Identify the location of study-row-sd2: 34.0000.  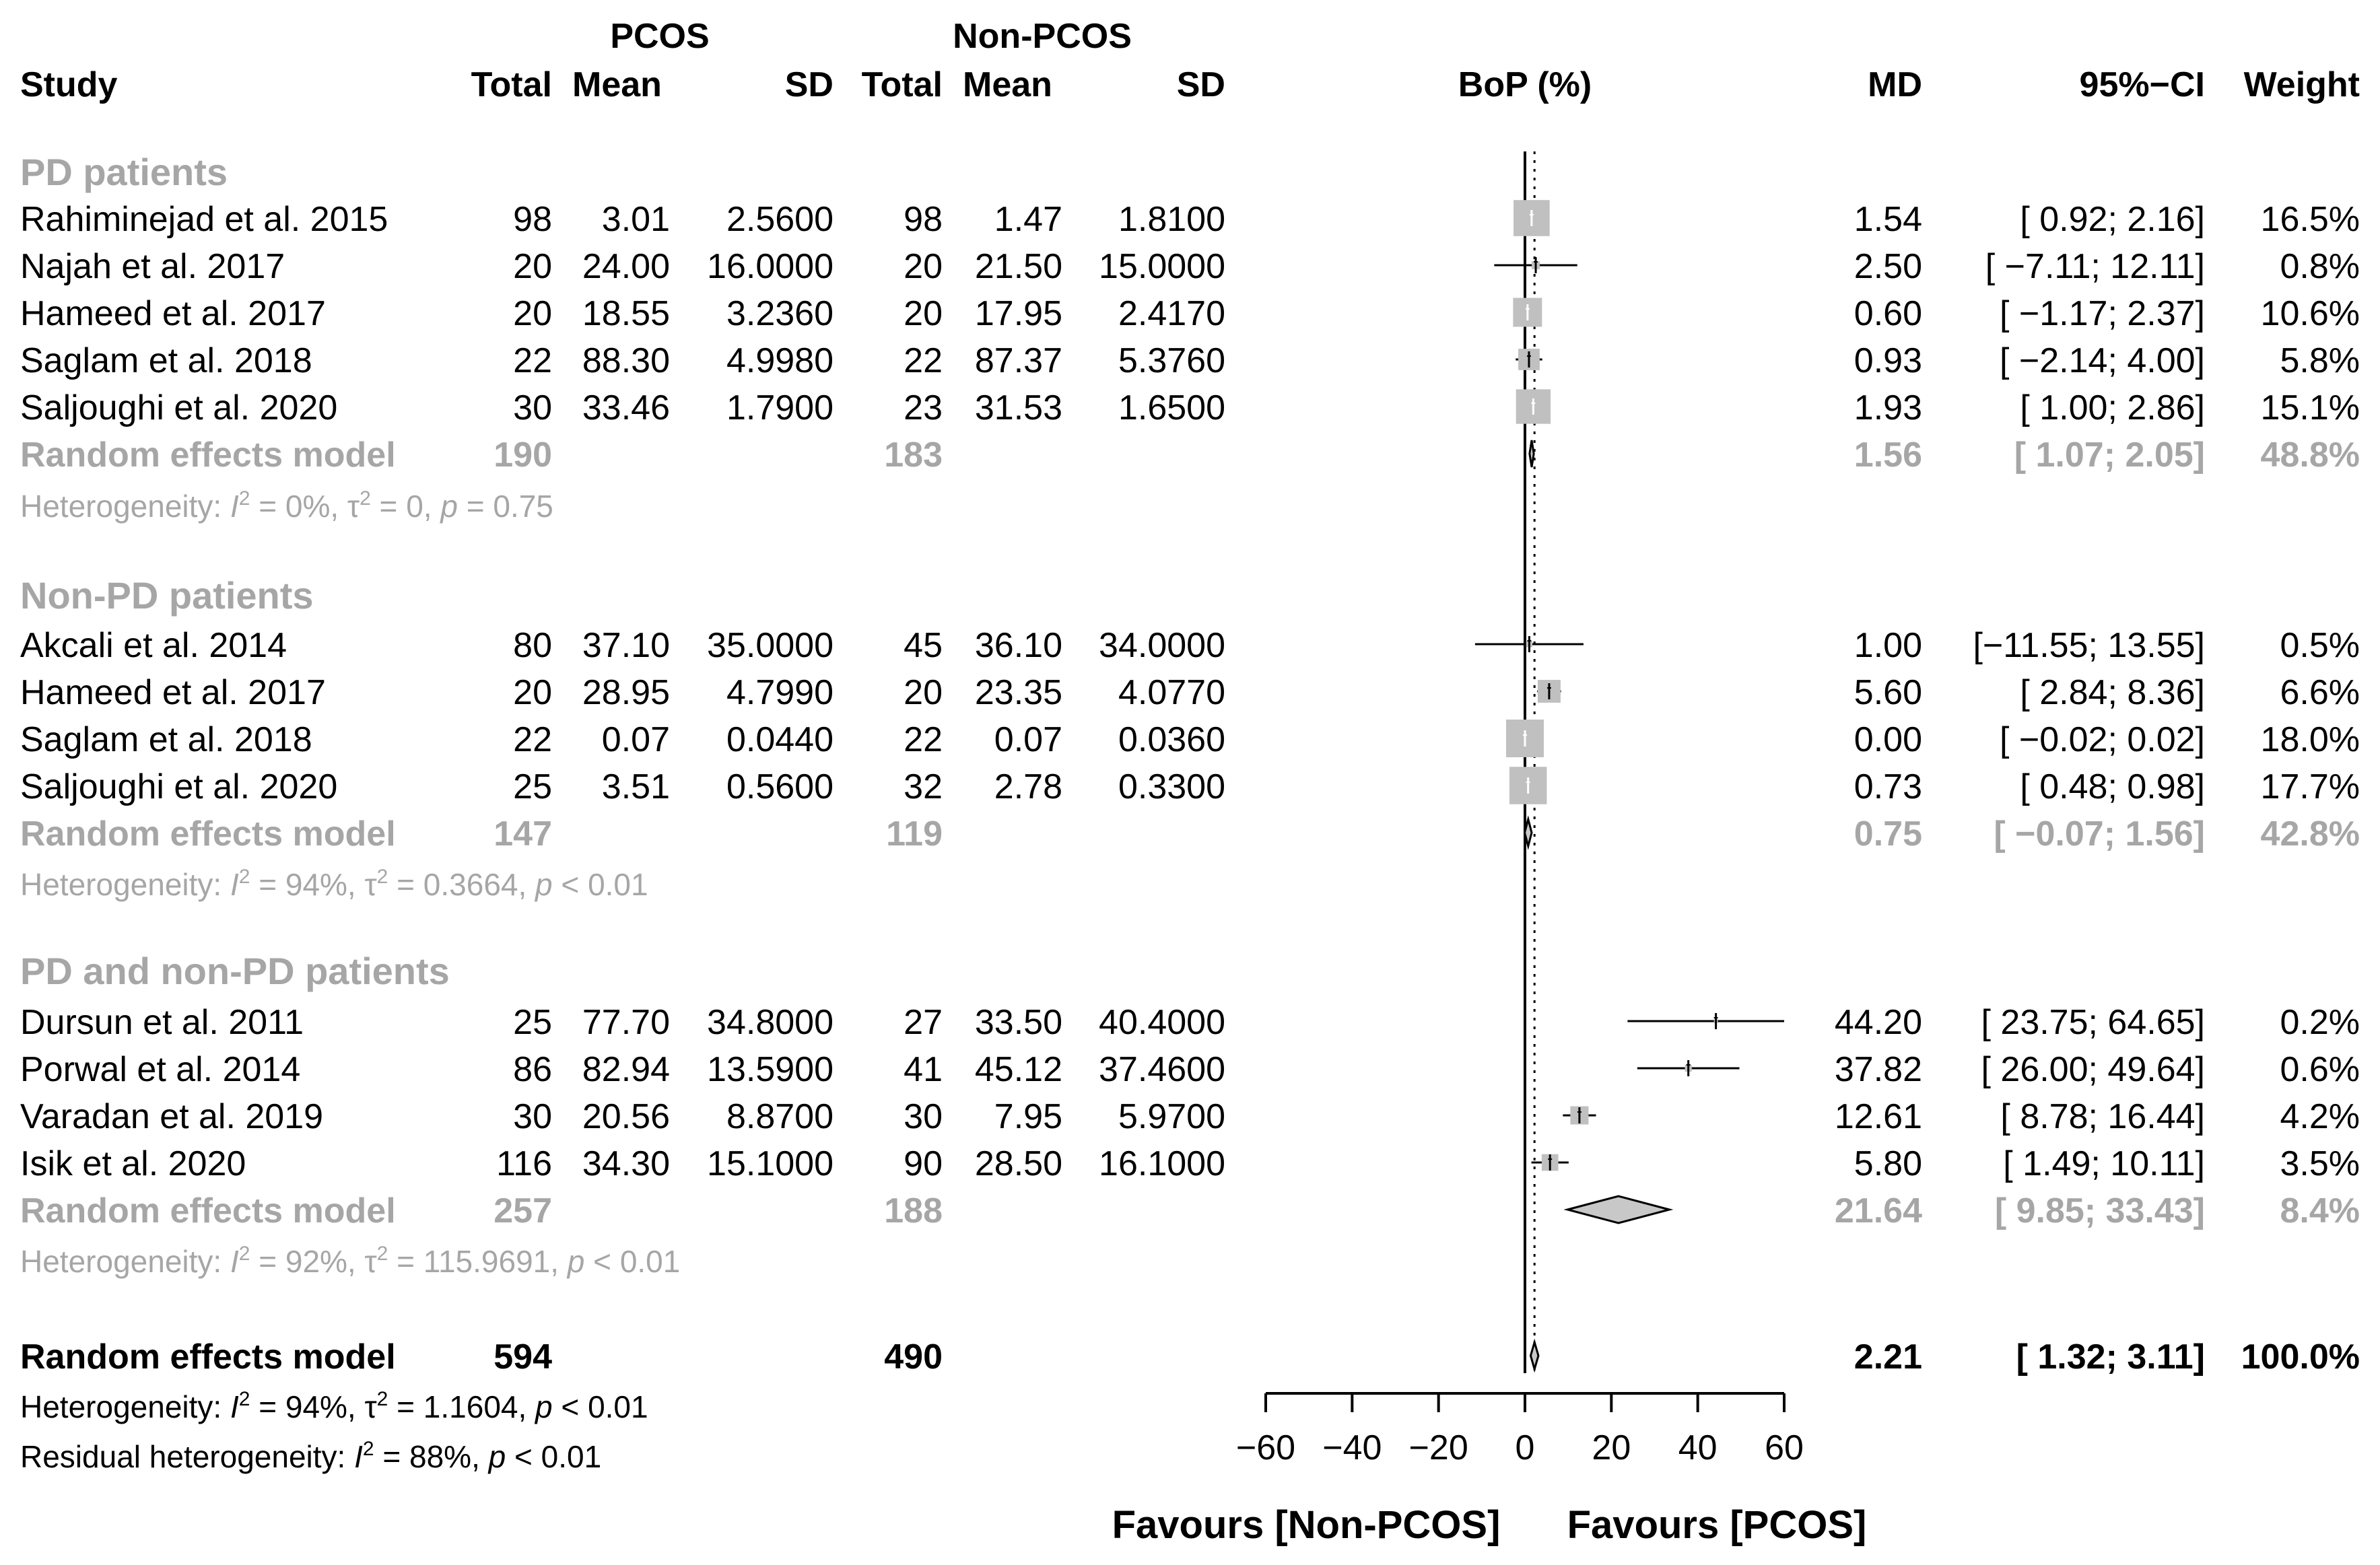
(1162, 645).